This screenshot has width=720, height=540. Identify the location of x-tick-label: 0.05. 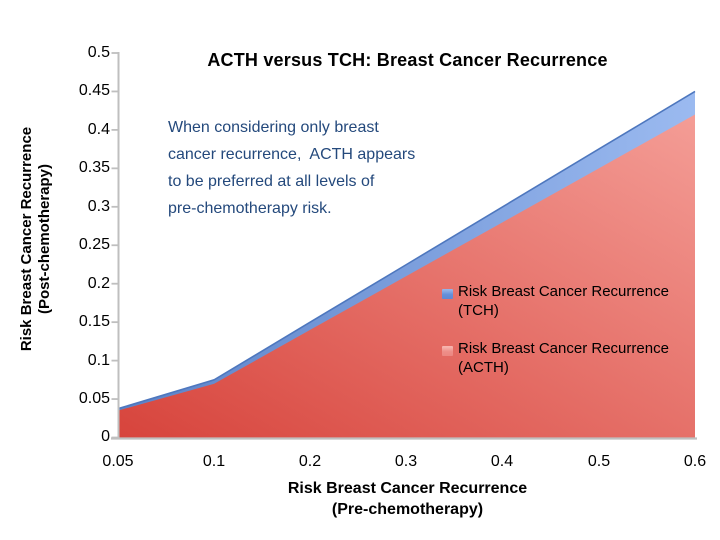
(118, 461).